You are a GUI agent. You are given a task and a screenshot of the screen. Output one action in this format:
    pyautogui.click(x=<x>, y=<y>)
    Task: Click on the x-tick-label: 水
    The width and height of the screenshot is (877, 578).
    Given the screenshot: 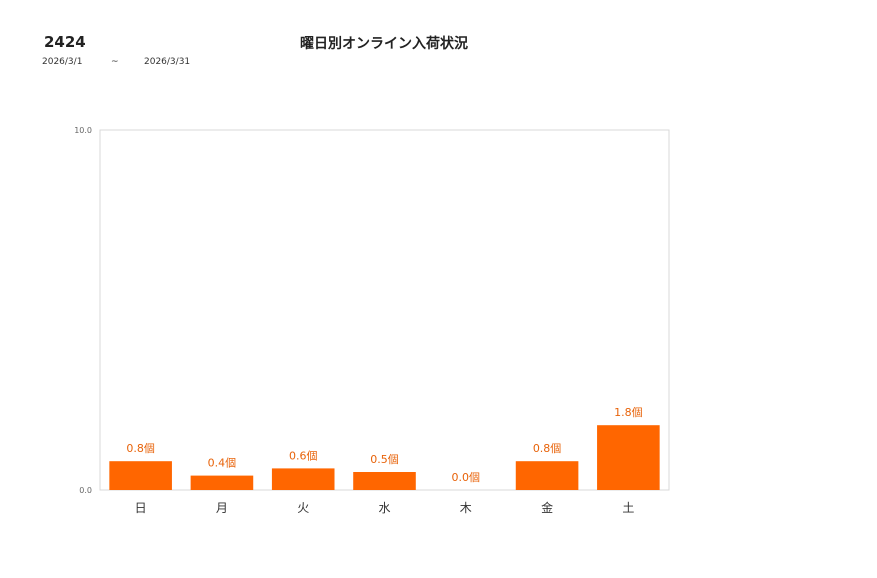 What is the action you would take?
    pyautogui.click(x=384, y=508)
    